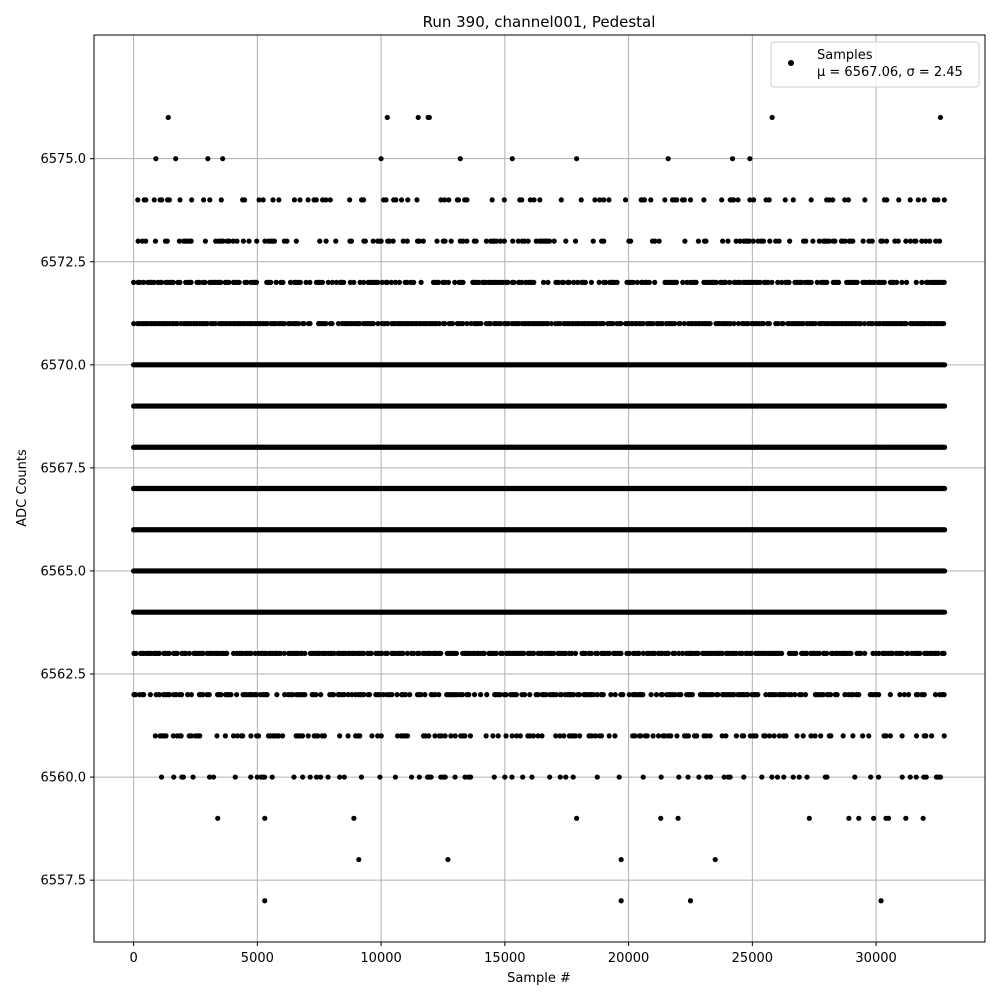 The height and width of the screenshot is (1000, 1000). What do you see at coordinates (64, 571) in the screenshot?
I see `y-tick-label: 6565.0` at bounding box center [64, 571].